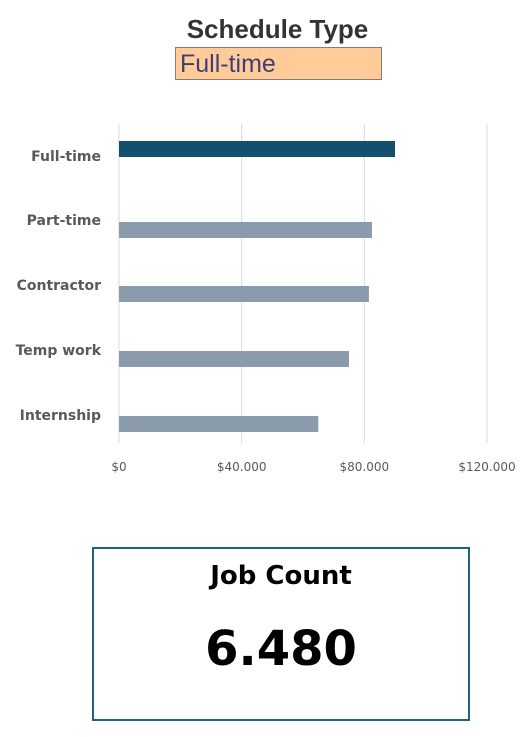  Describe the element at coordinates (60, 416) in the screenshot. I see `category-label-4: Internship` at that location.